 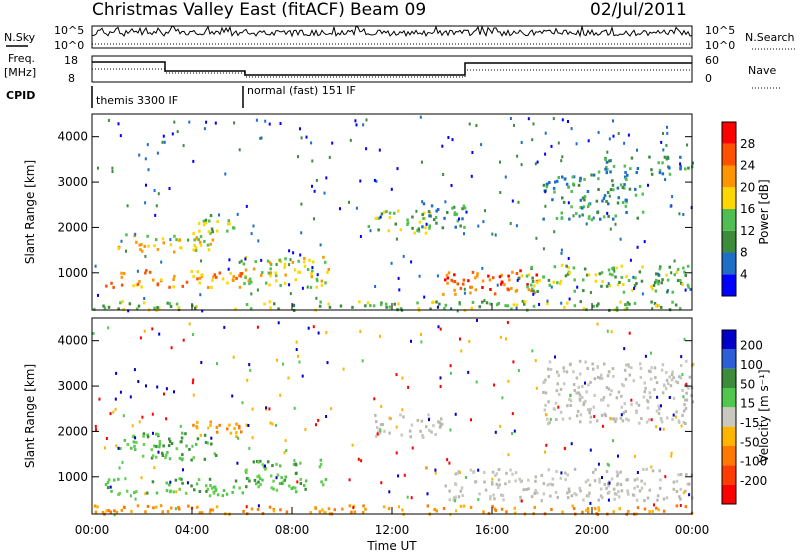 I want to click on xtick-label: 08:00, so click(x=292, y=530).